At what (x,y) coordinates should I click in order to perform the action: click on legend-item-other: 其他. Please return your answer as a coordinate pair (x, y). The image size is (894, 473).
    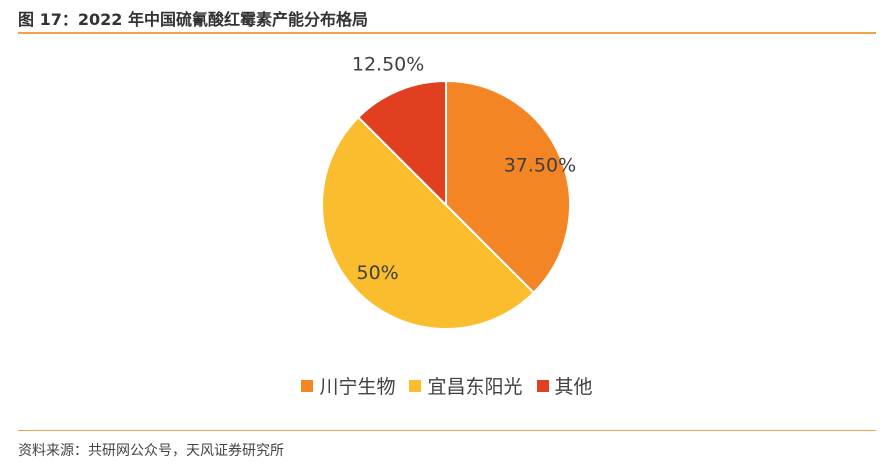
    Looking at the image, I should click on (564, 385).